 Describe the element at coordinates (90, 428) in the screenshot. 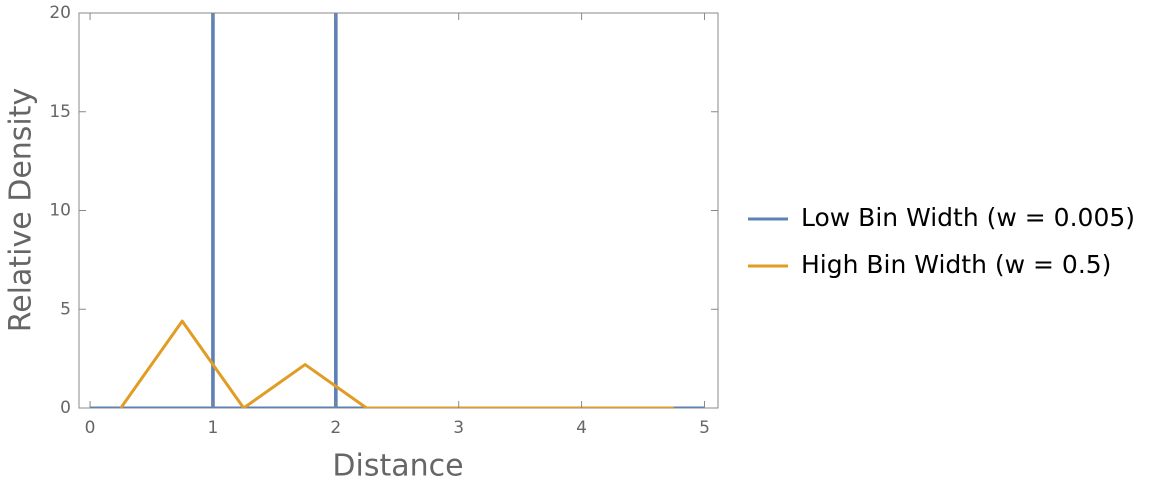

I see `x-tick-label: 0` at that location.